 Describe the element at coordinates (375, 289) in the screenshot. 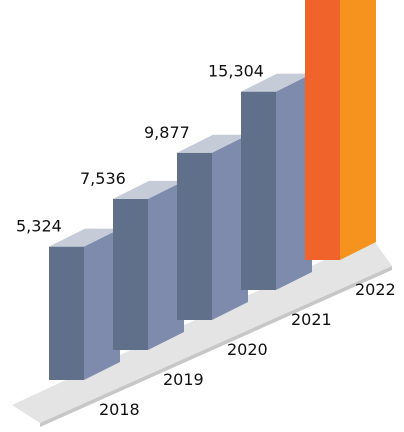

I see `category-label-2022: 2022` at that location.